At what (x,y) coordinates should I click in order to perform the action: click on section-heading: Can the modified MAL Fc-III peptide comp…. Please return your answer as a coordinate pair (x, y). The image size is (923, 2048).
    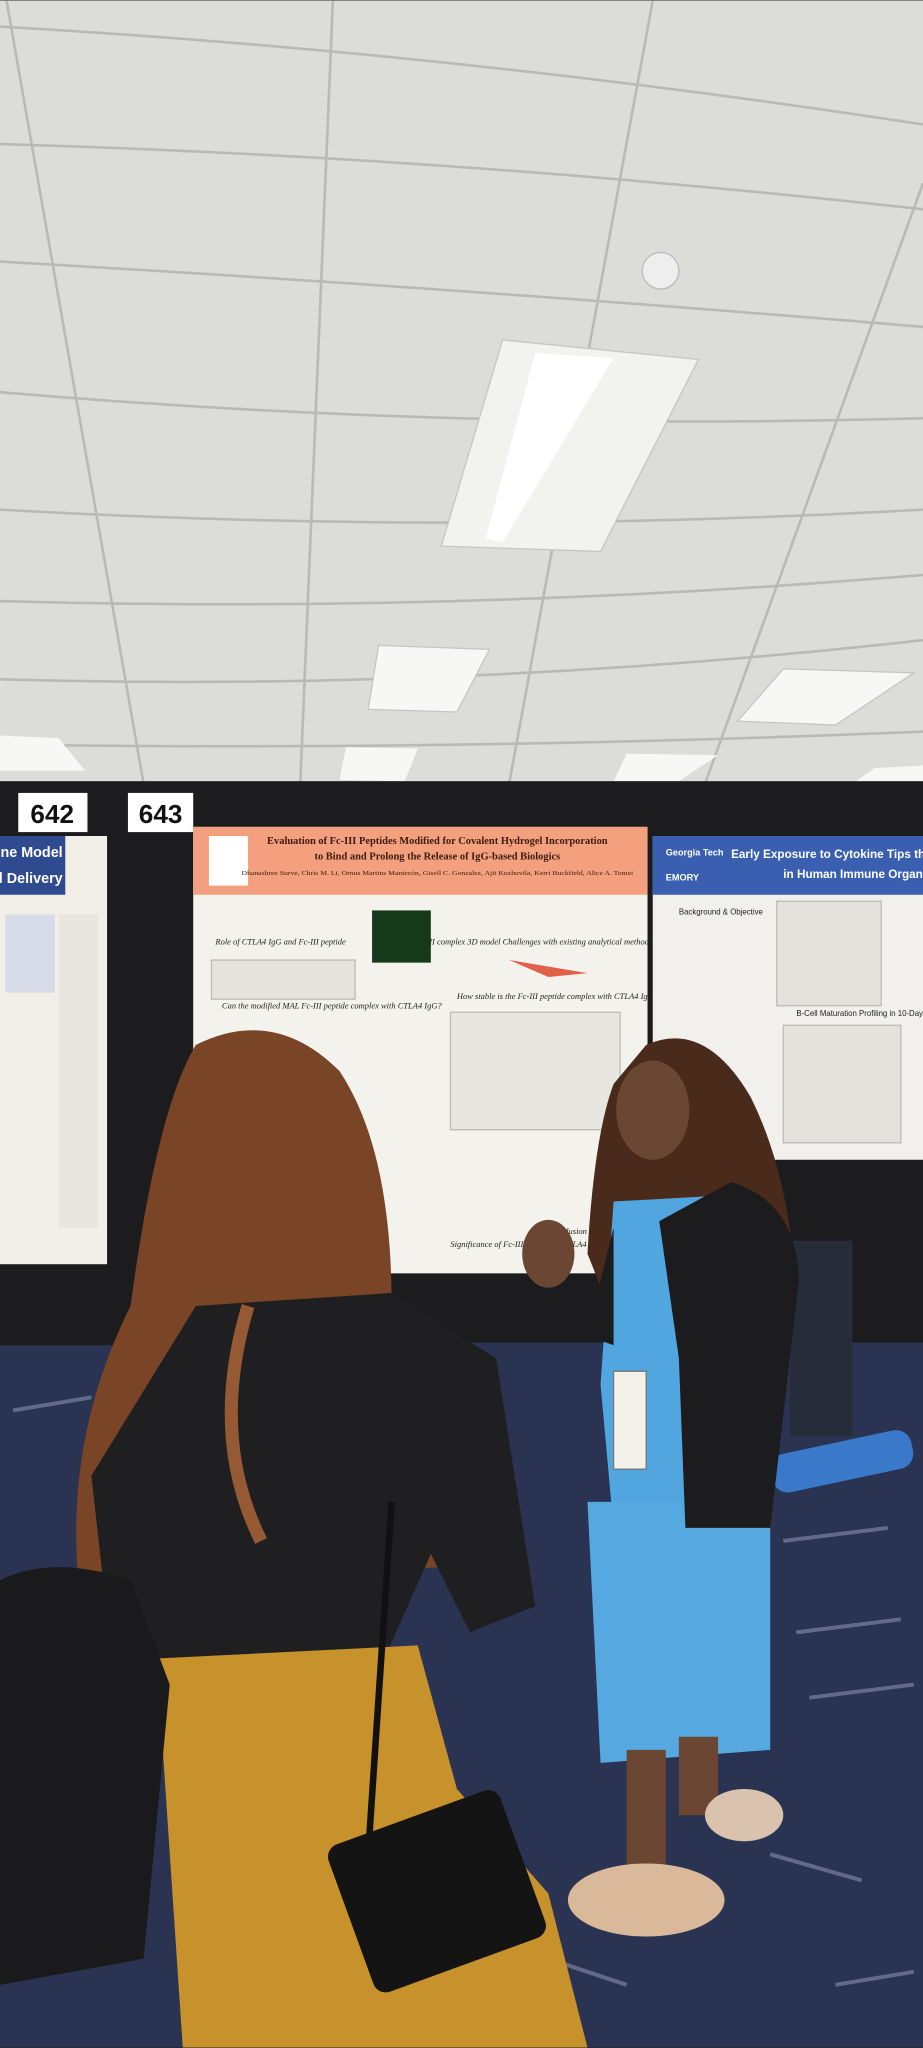
    Looking at the image, I should click on (332, 1005).